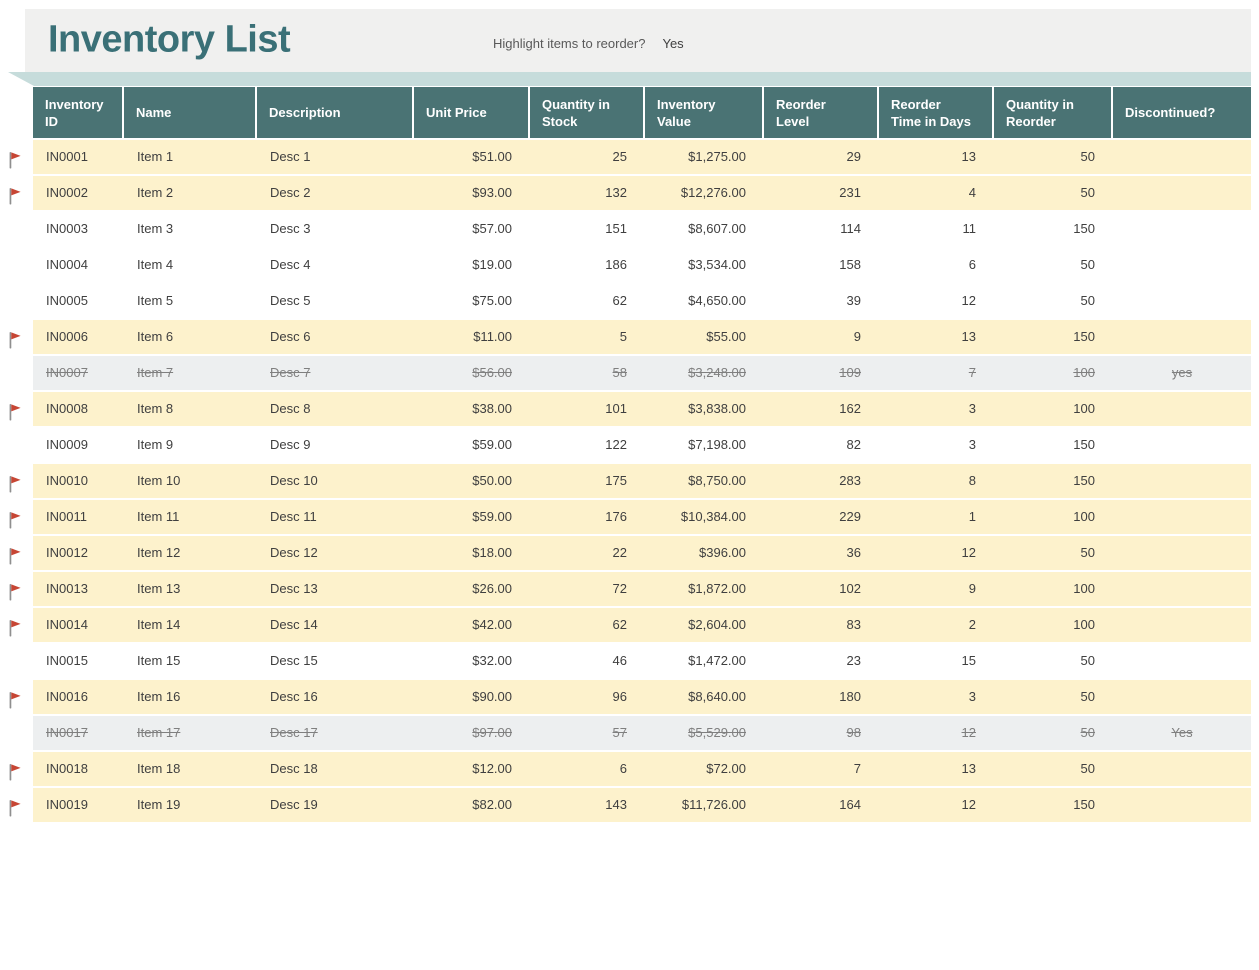  I want to click on cell-inventory-id: IN0012, so click(67, 552).